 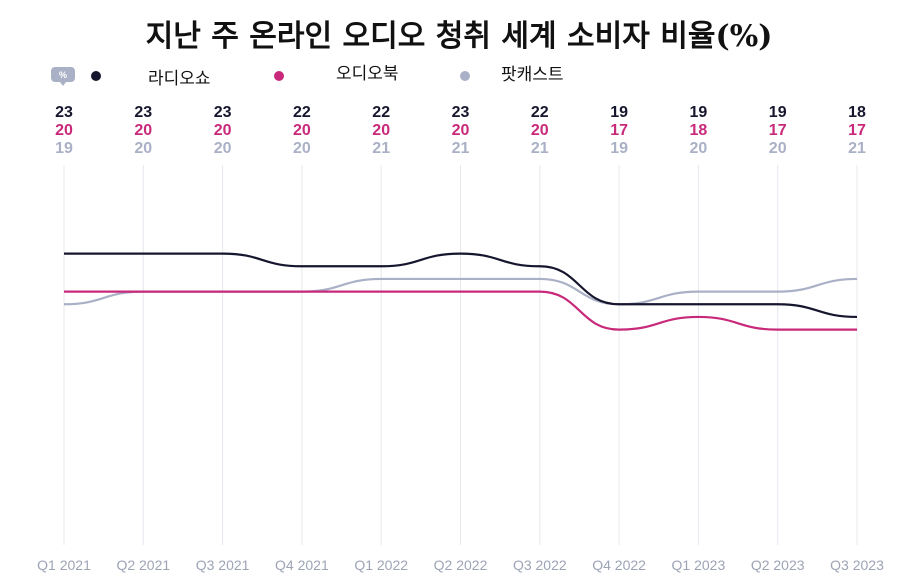 What do you see at coordinates (619, 565) in the screenshot?
I see `x-tick-label: Q4 2022` at bounding box center [619, 565].